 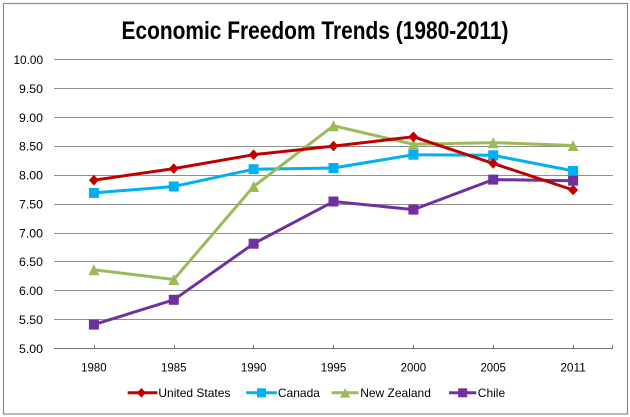 What do you see at coordinates (174, 367) in the screenshot?
I see `svg-text: 1985` at bounding box center [174, 367].